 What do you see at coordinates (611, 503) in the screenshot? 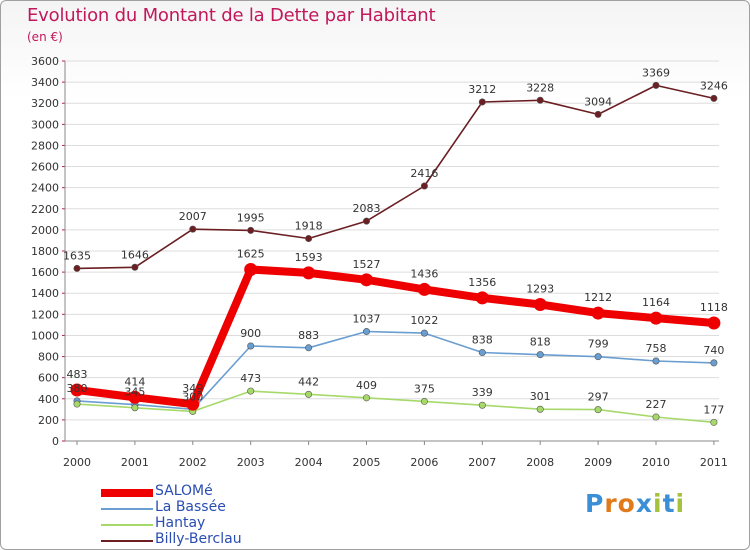
I see `logo-letter: r` at bounding box center [611, 503].